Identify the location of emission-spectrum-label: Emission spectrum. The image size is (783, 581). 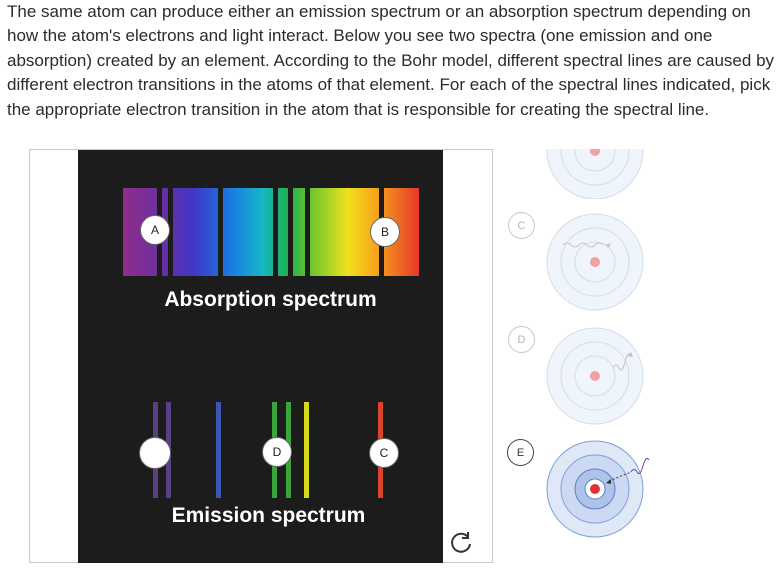
(268, 515).